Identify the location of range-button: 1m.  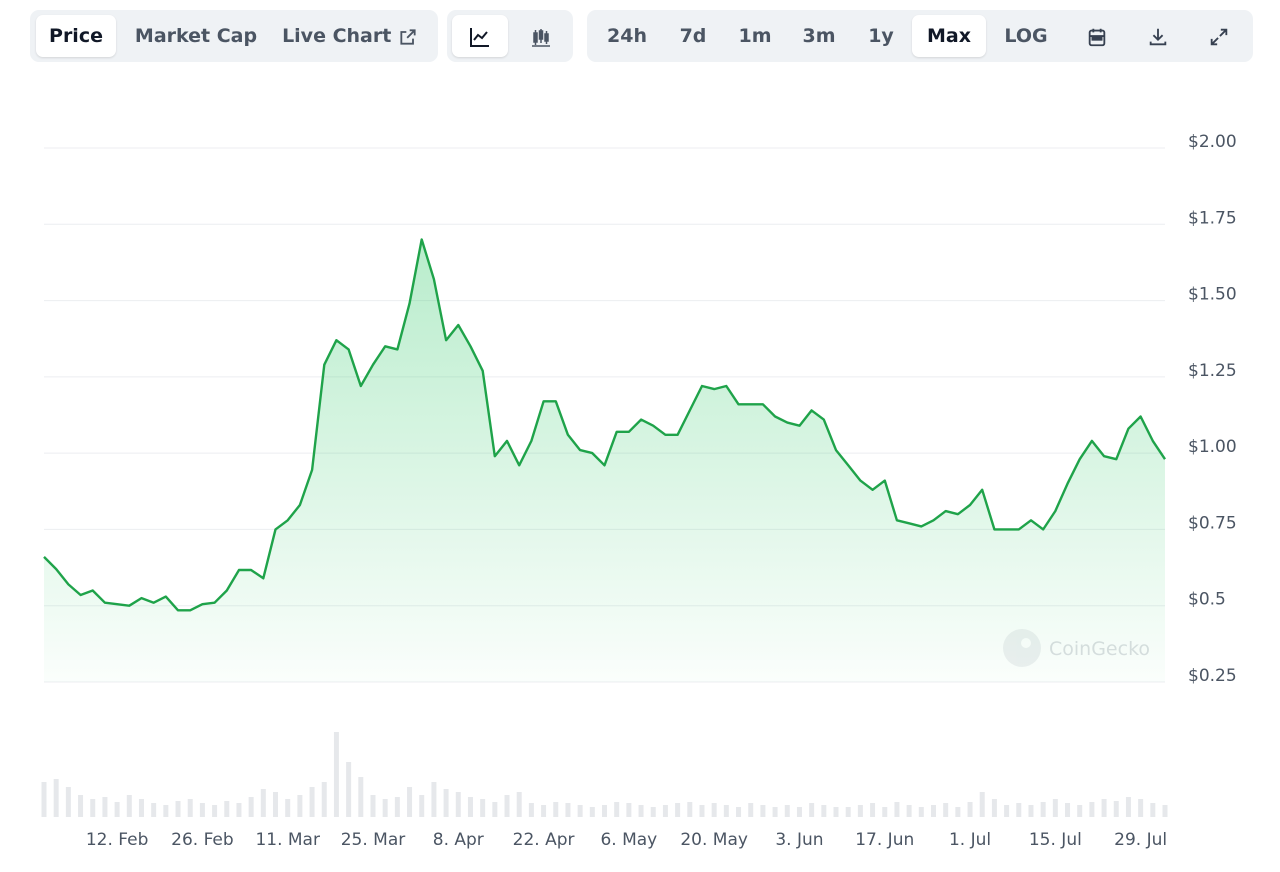
(755, 36).